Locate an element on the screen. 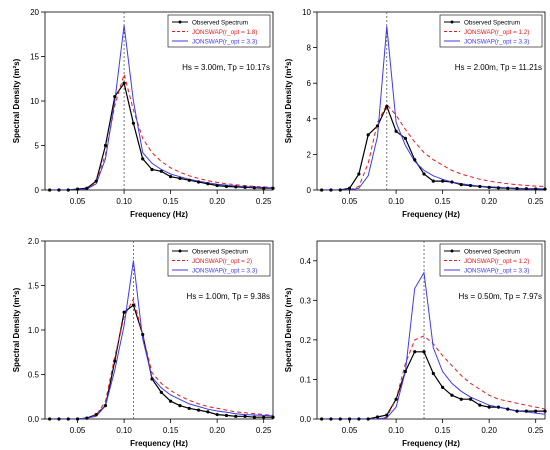 The width and height of the screenshot is (550, 450). legend-label-2: JONSWAP(r_opt = 2) is located at coordinates (222, 261).